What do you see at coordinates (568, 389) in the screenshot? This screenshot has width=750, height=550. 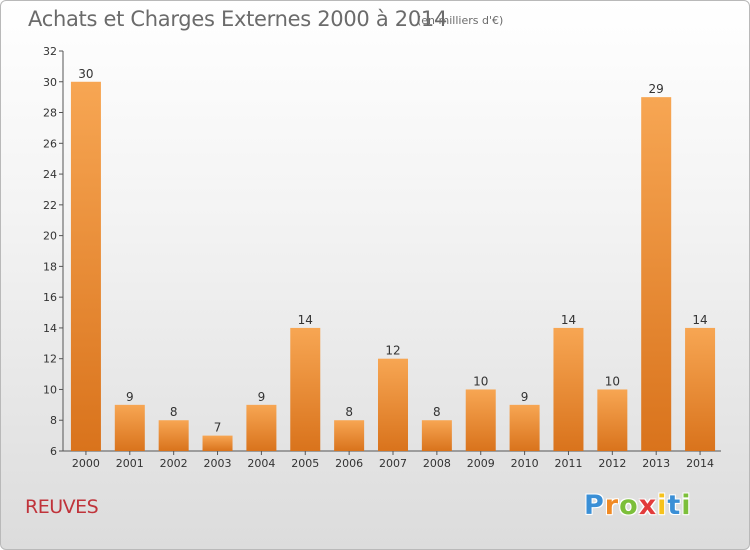 I see `bar-2011` at bounding box center [568, 389].